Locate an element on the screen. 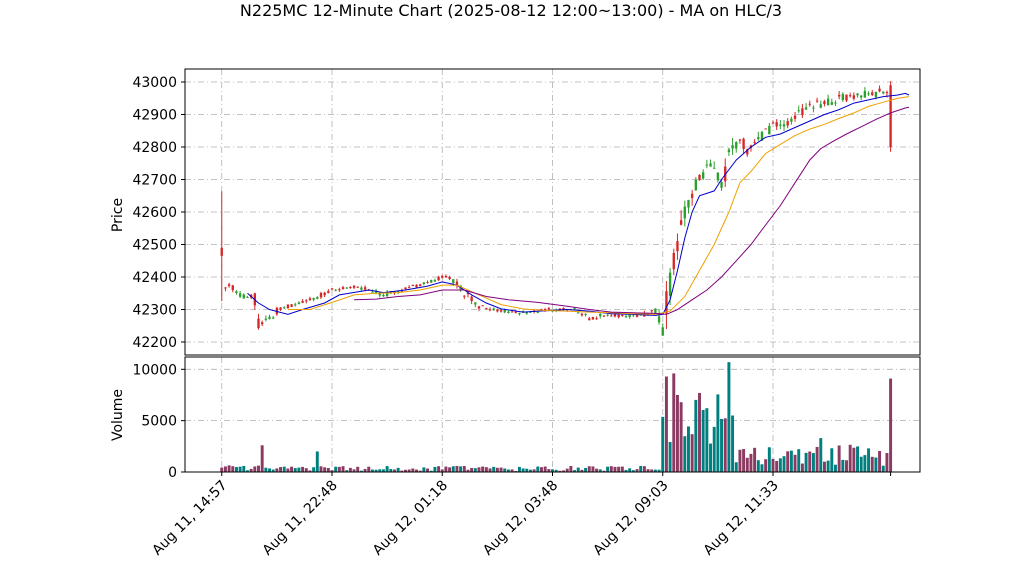 The image size is (1022, 575). volume-tick-label: 5000 is located at coordinates (159, 422).